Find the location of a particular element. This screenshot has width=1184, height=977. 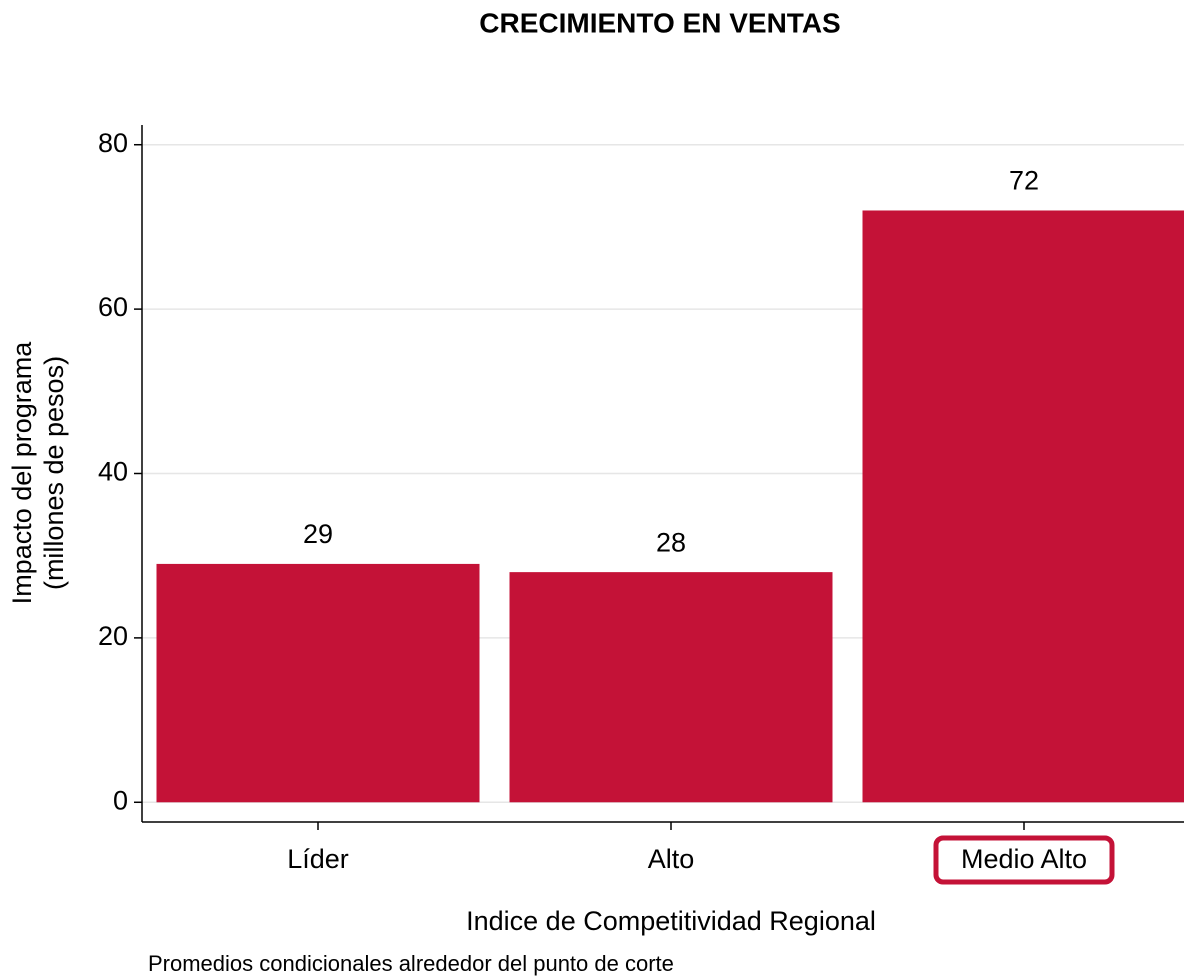

y-tick-label: 40 is located at coordinates (113, 472).